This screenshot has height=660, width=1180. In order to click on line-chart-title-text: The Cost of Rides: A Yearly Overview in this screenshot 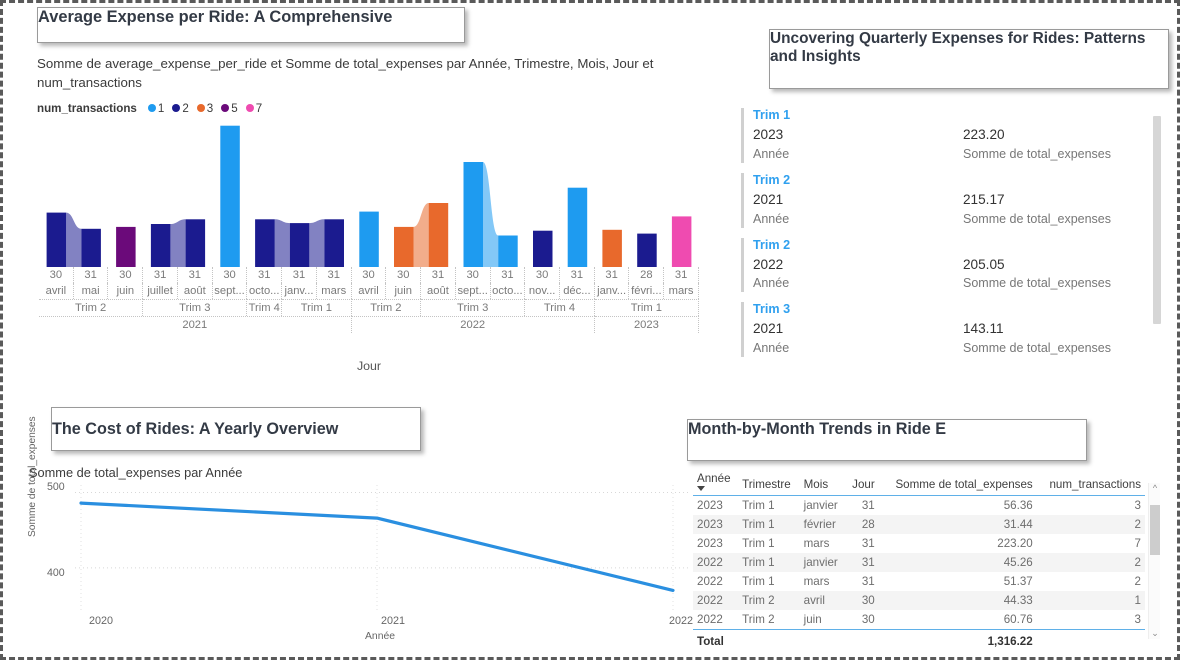, I will do `click(195, 428)`.